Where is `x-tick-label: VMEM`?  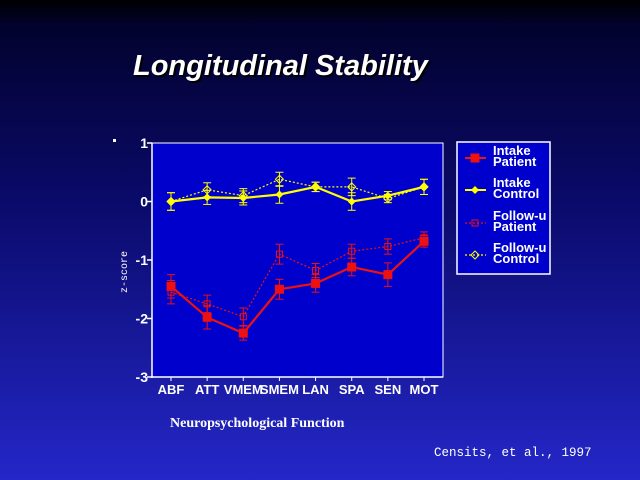 x-tick-label: VMEM is located at coordinates (243, 389).